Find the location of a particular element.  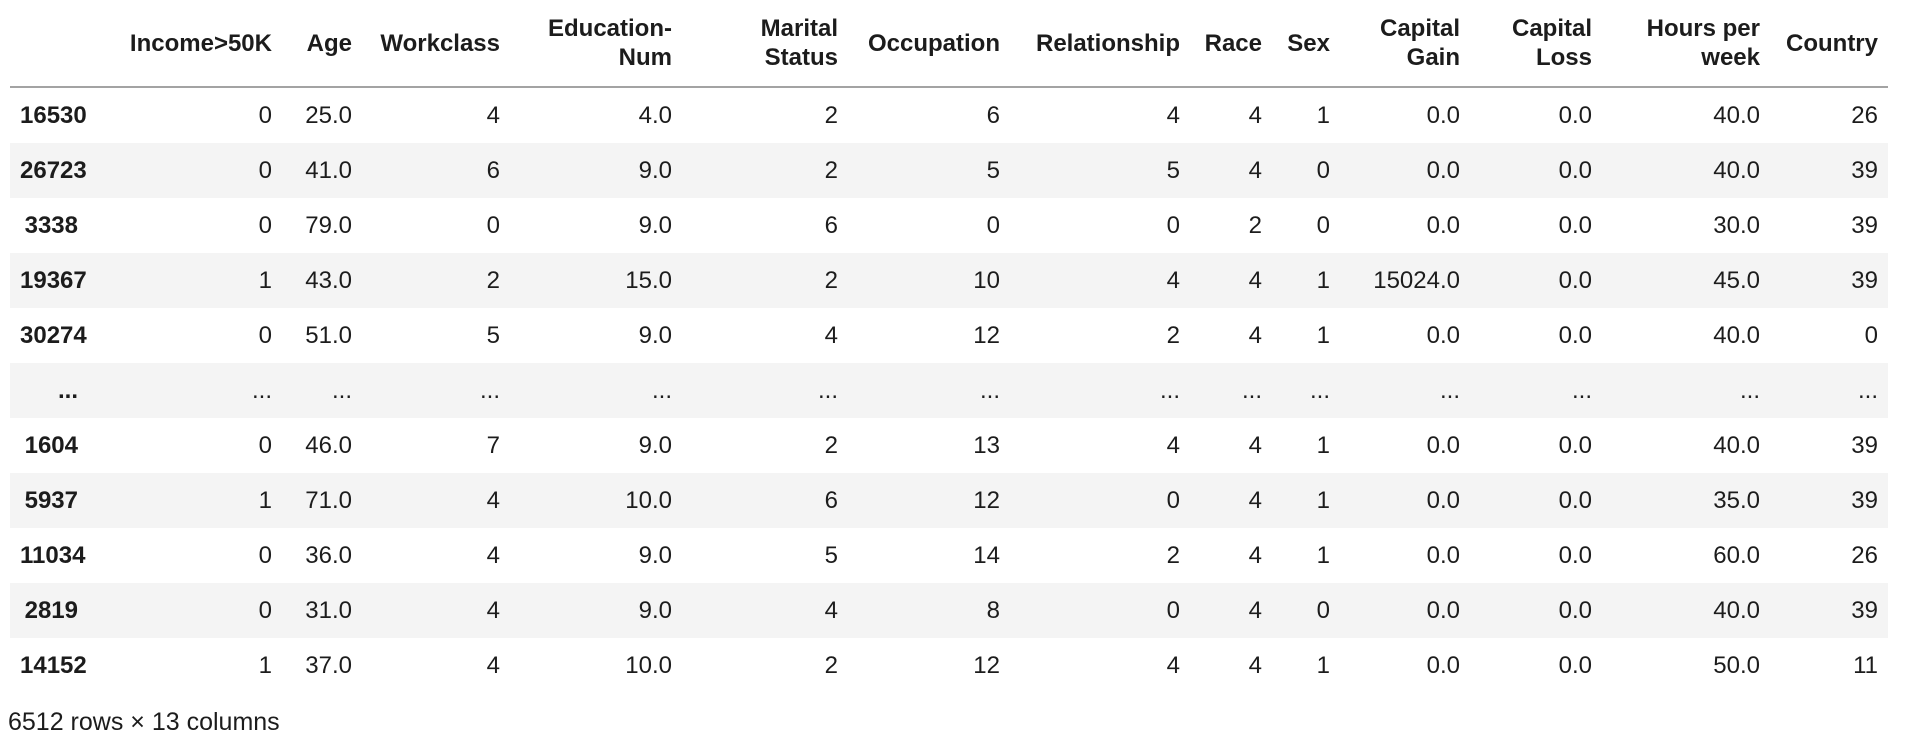

cell: 10.0 is located at coordinates (648, 500).